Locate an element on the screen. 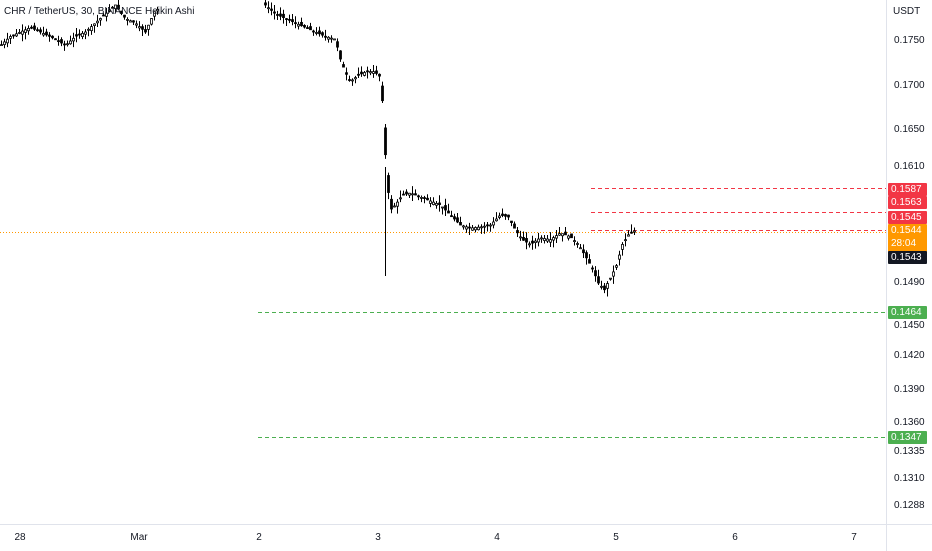 The width and height of the screenshot is (932, 551). time-tick: 3 is located at coordinates (378, 537).